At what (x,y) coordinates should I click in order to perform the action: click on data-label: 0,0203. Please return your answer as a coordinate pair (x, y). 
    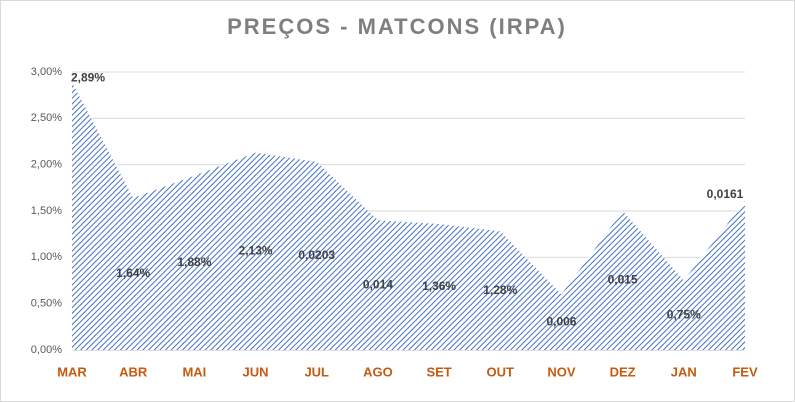
    Looking at the image, I should click on (316, 255).